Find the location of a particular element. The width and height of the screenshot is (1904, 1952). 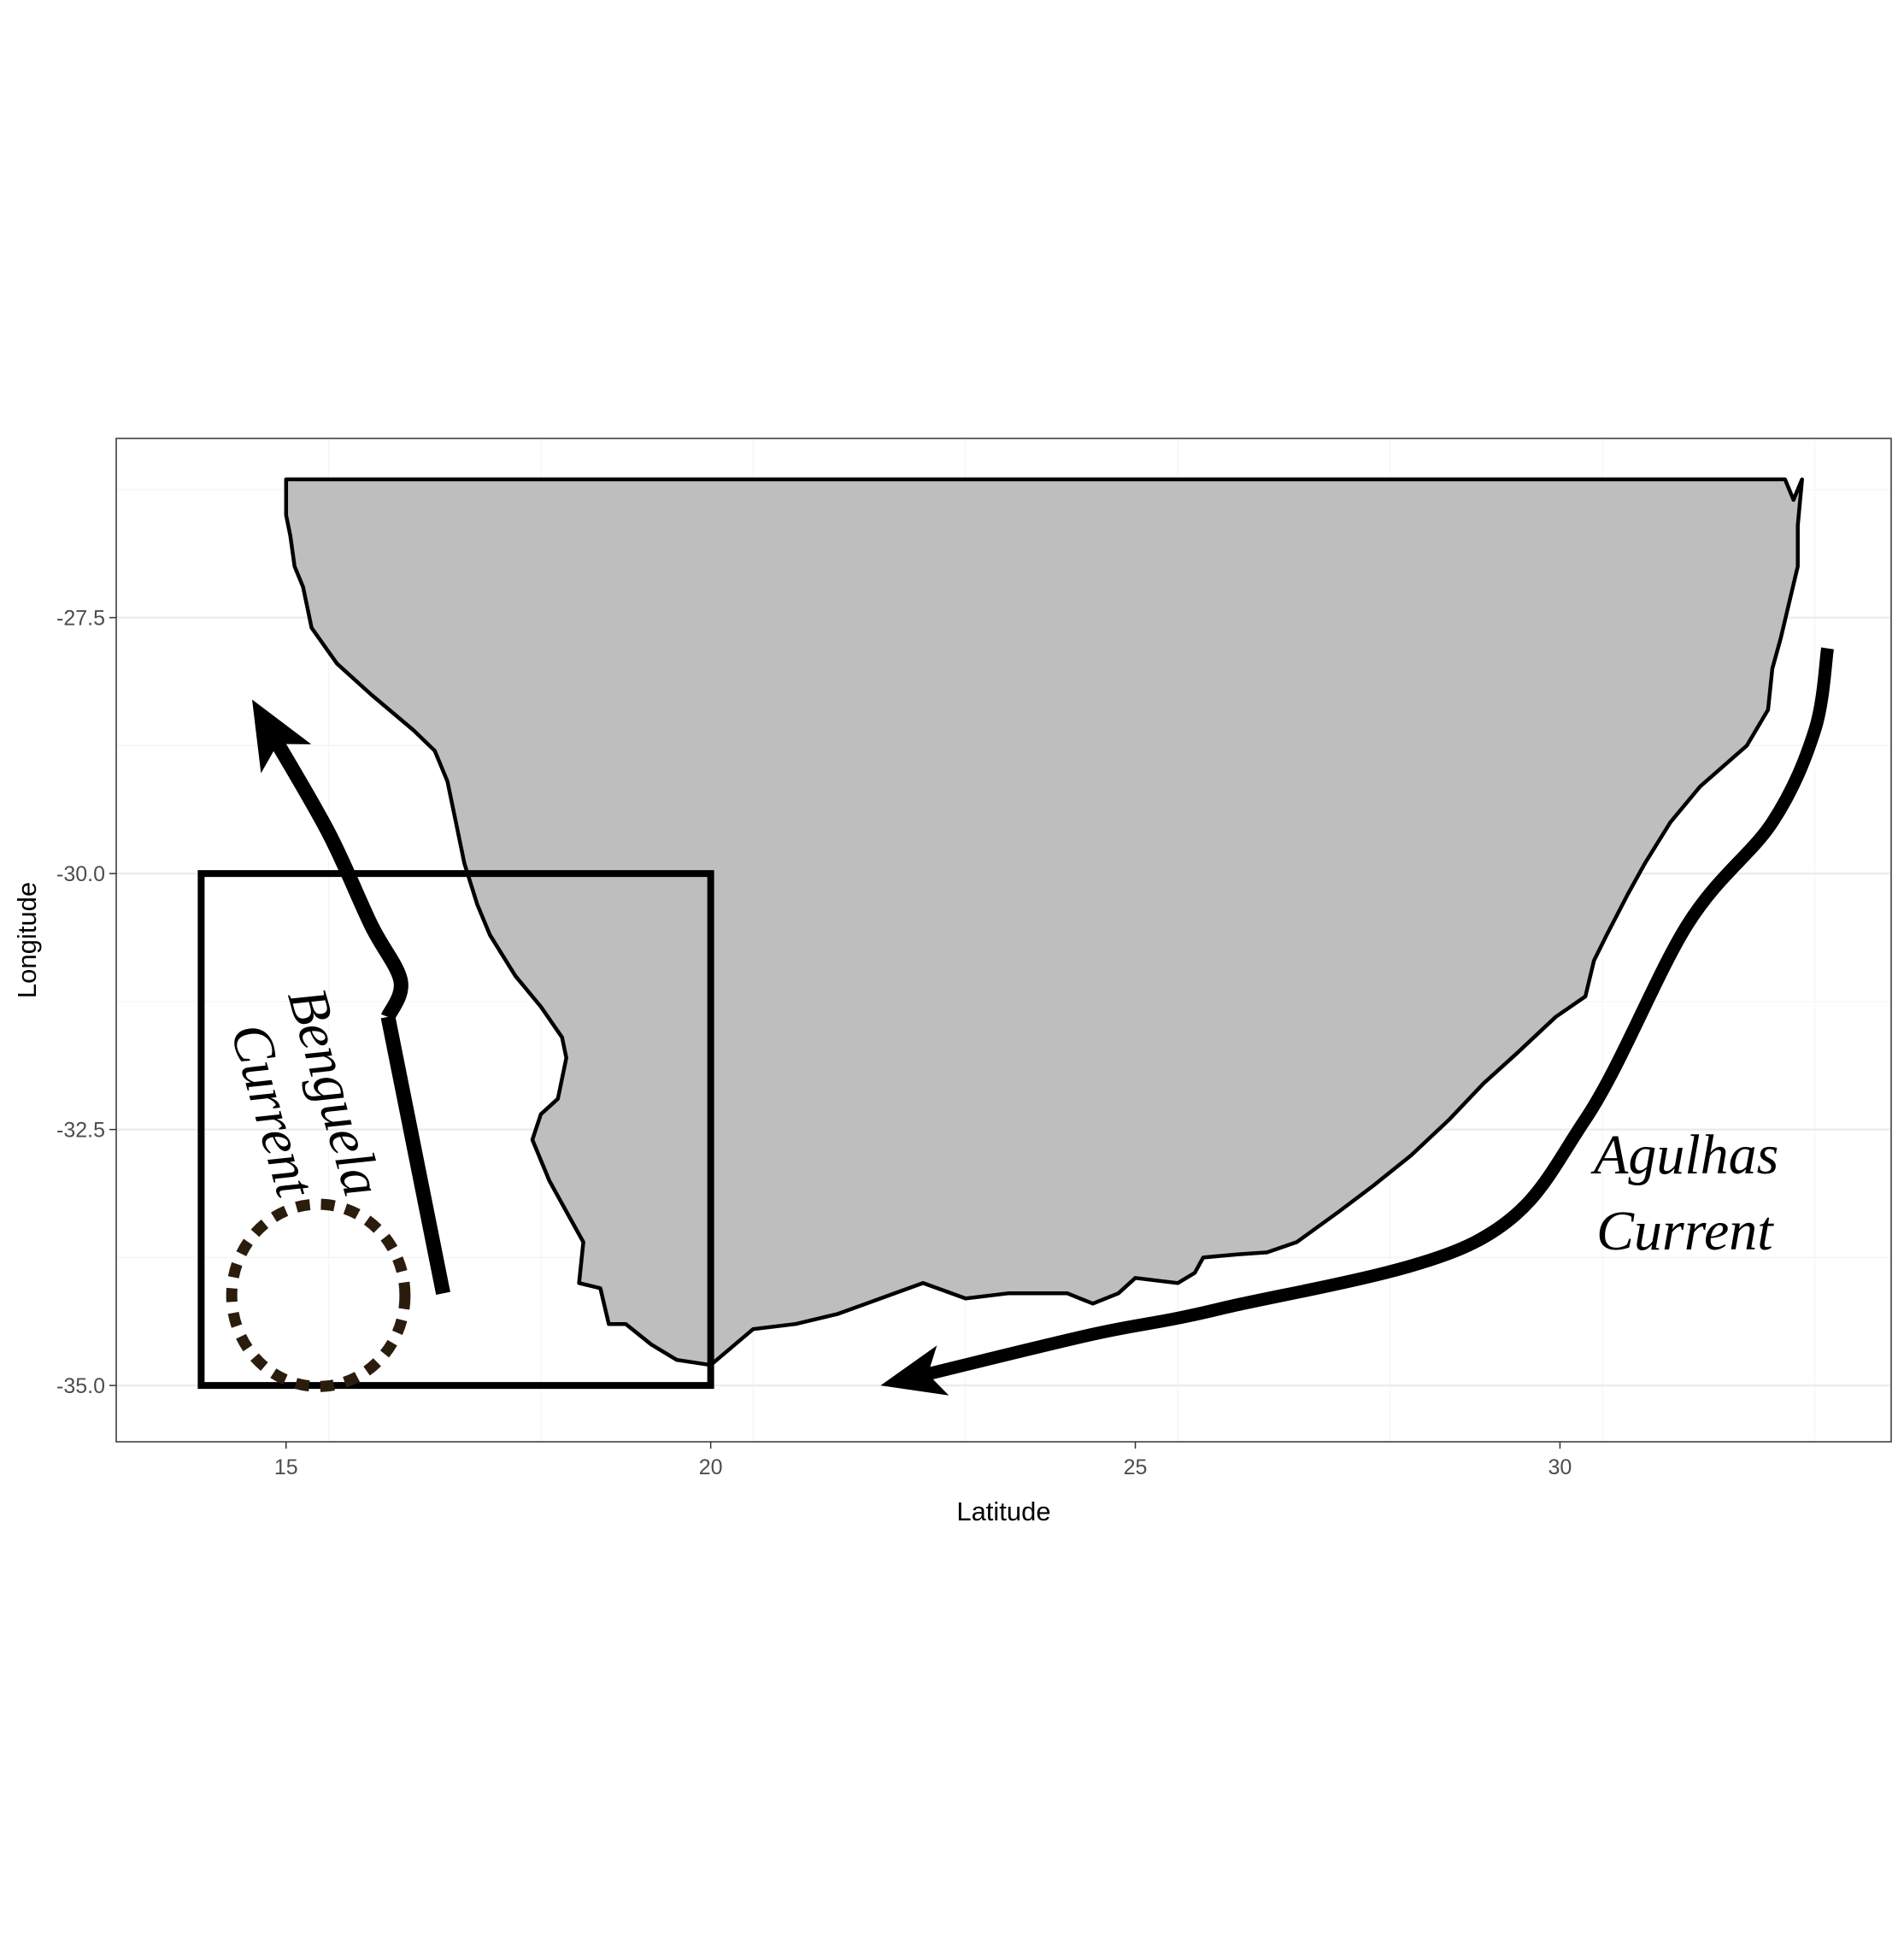

agulhas-label-line2: Current is located at coordinates (1685, 1231).